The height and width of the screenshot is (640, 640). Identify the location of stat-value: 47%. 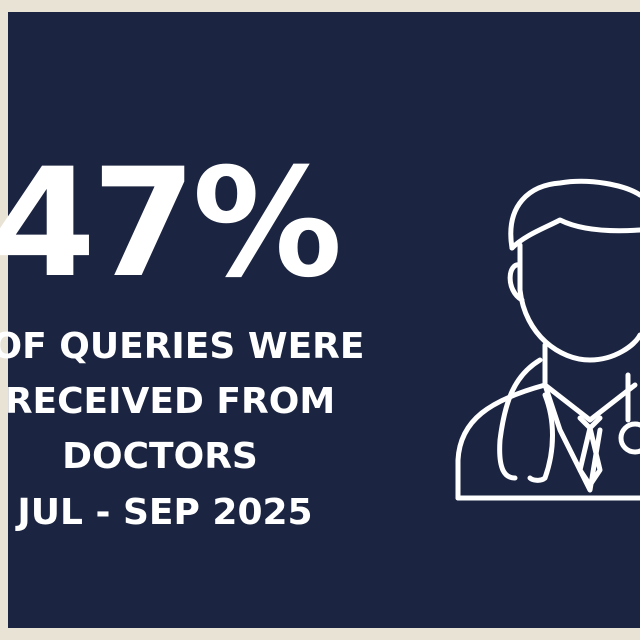
(169, 224).